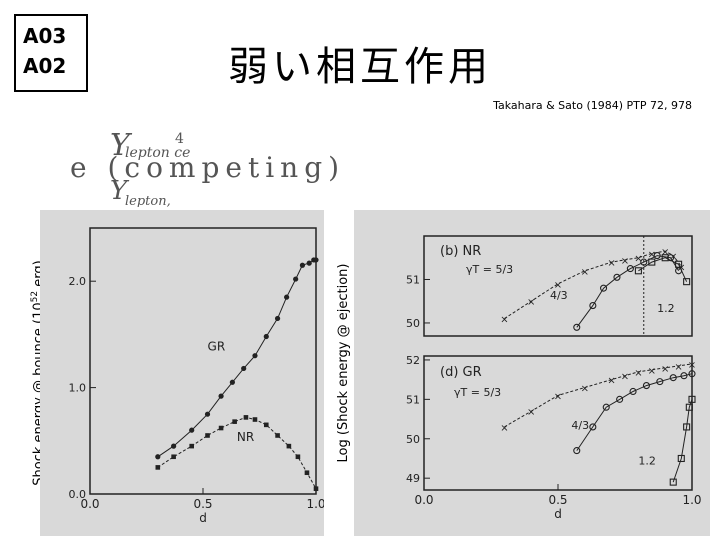  Describe the element at coordinates (489, 269) in the screenshot. I see `right-b-annot-0: γT = 5/3` at that location.